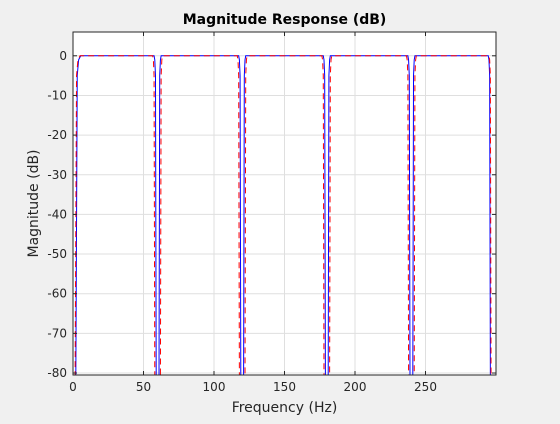 The image size is (560, 424). I want to click on y-tick-label: -20, so click(57, 135).